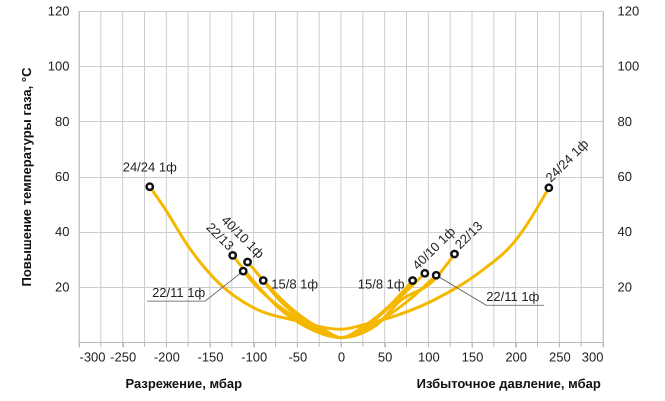  I want to click on x-tick-label: -200, so click(167, 357).